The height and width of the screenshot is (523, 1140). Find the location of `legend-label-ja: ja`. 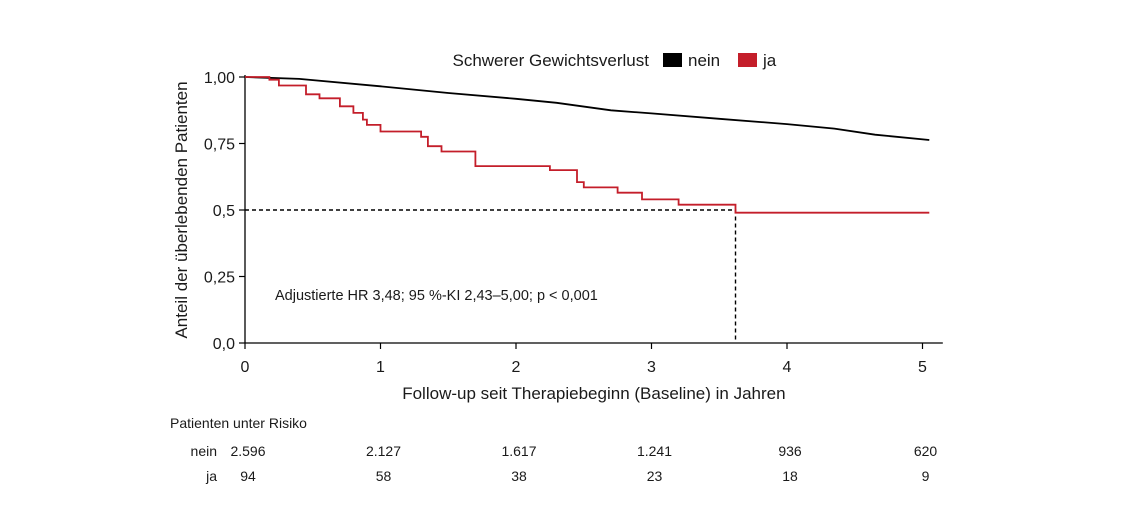

legend-label-ja: ja is located at coordinates (769, 60).